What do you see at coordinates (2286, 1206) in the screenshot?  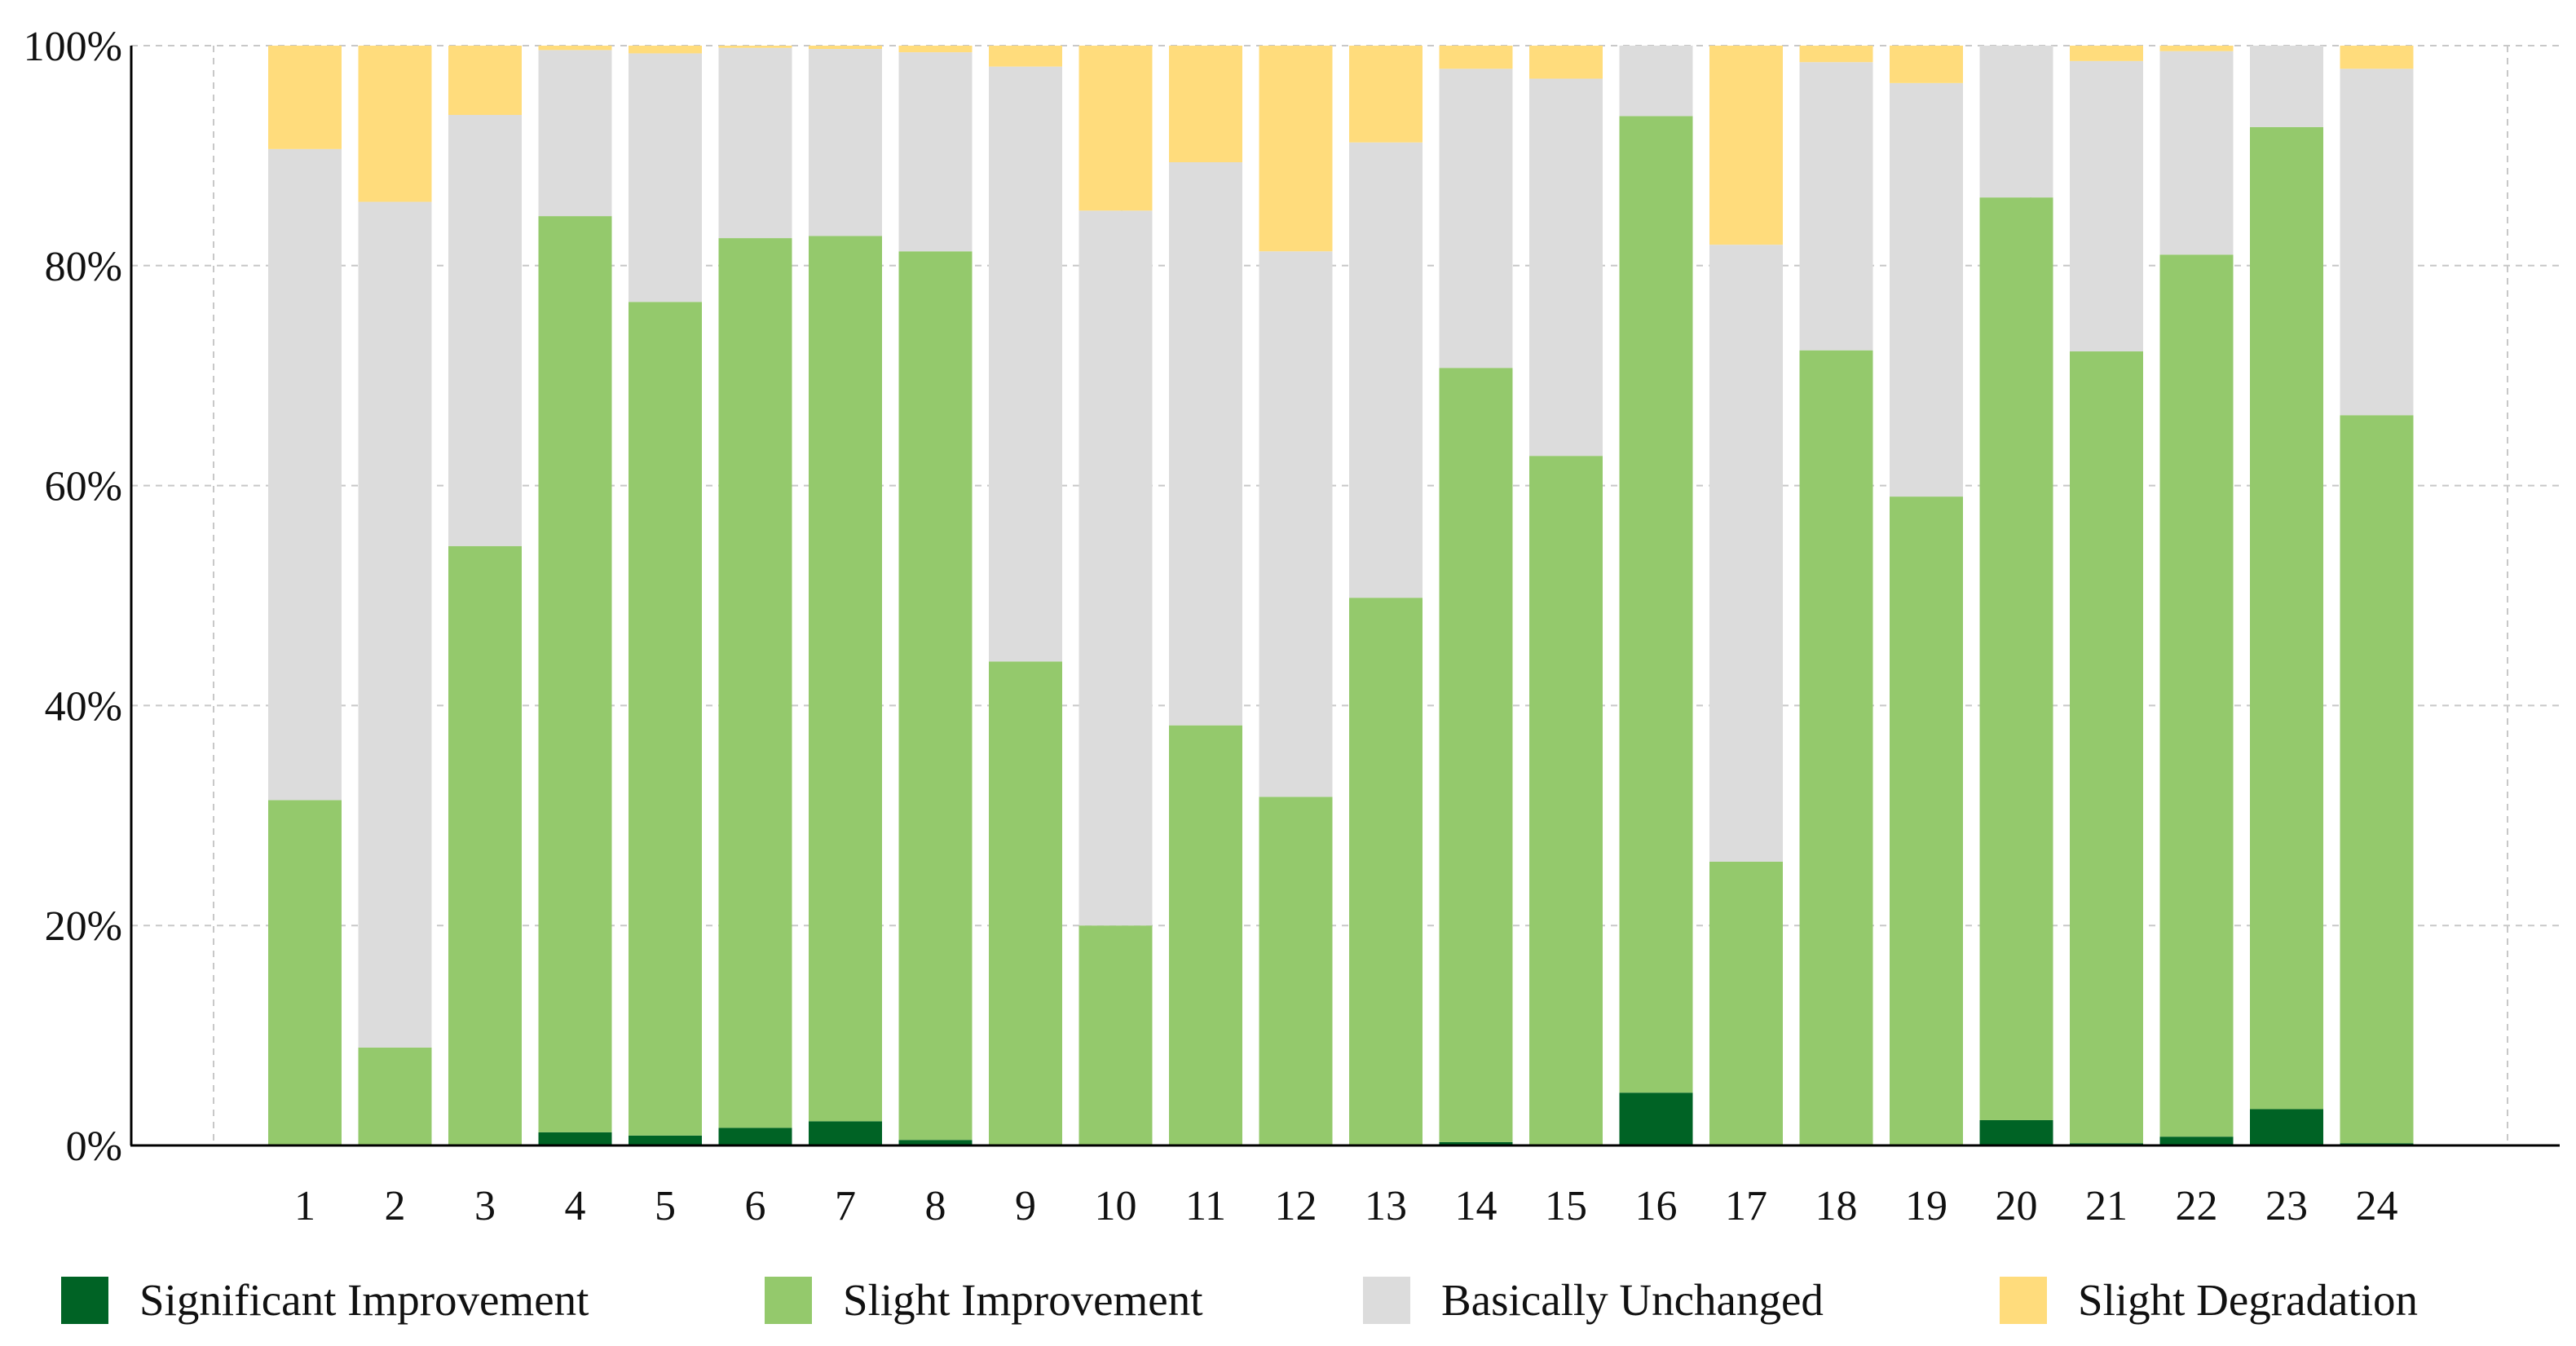 I see `x-tick-label: 23` at bounding box center [2286, 1206].